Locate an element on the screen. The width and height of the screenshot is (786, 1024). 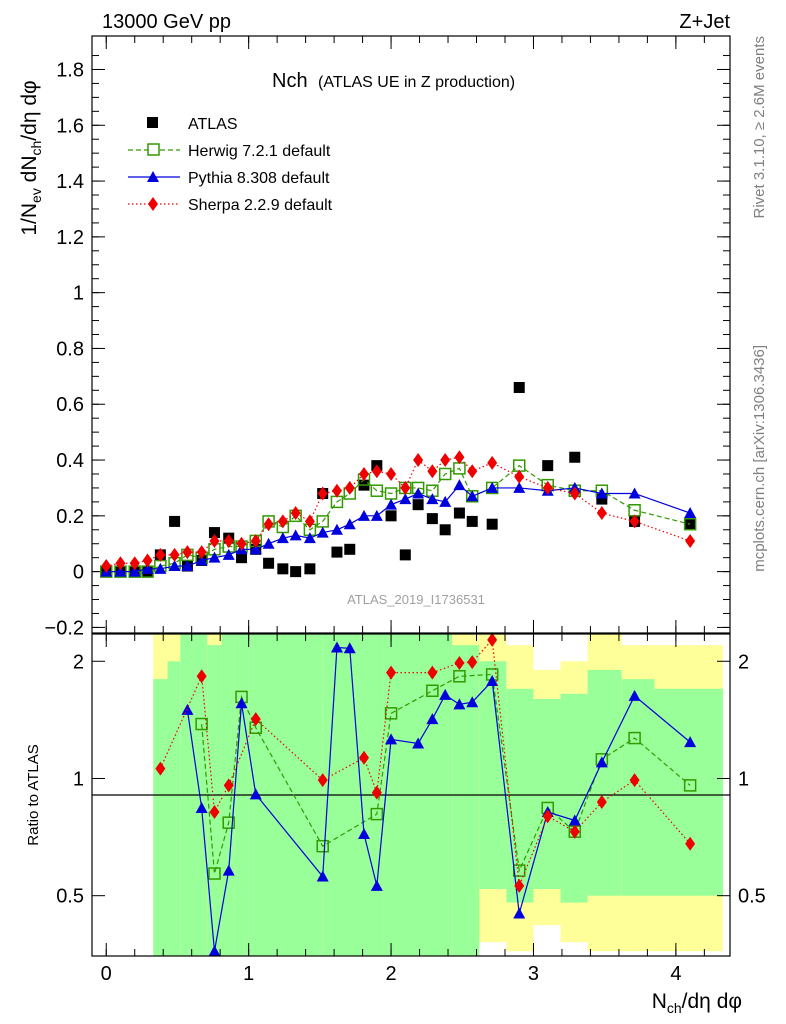
plot-title-sub: (ATLAS UE in Z production) is located at coordinates (416, 82).